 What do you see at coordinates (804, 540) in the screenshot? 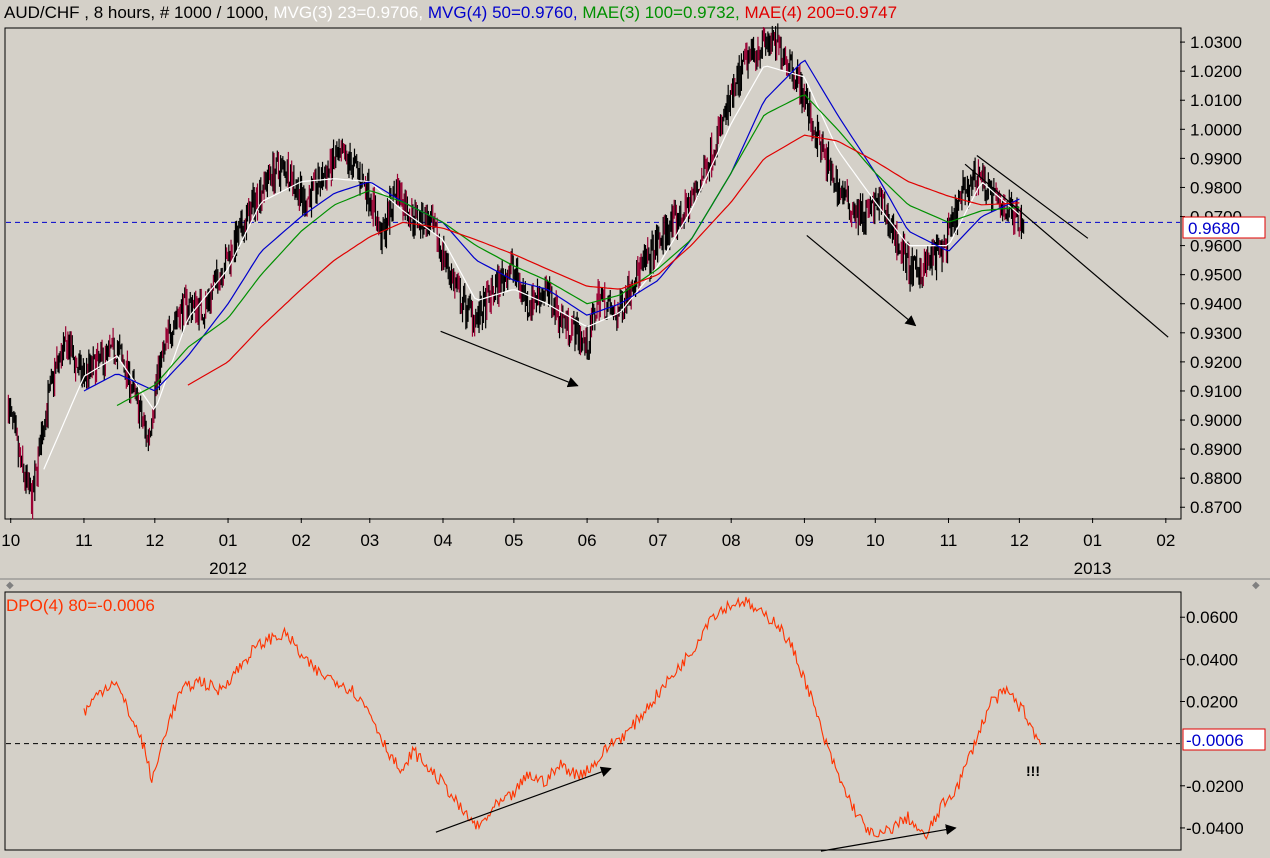
I see `time-tick-label: 09` at bounding box center [804, 540].